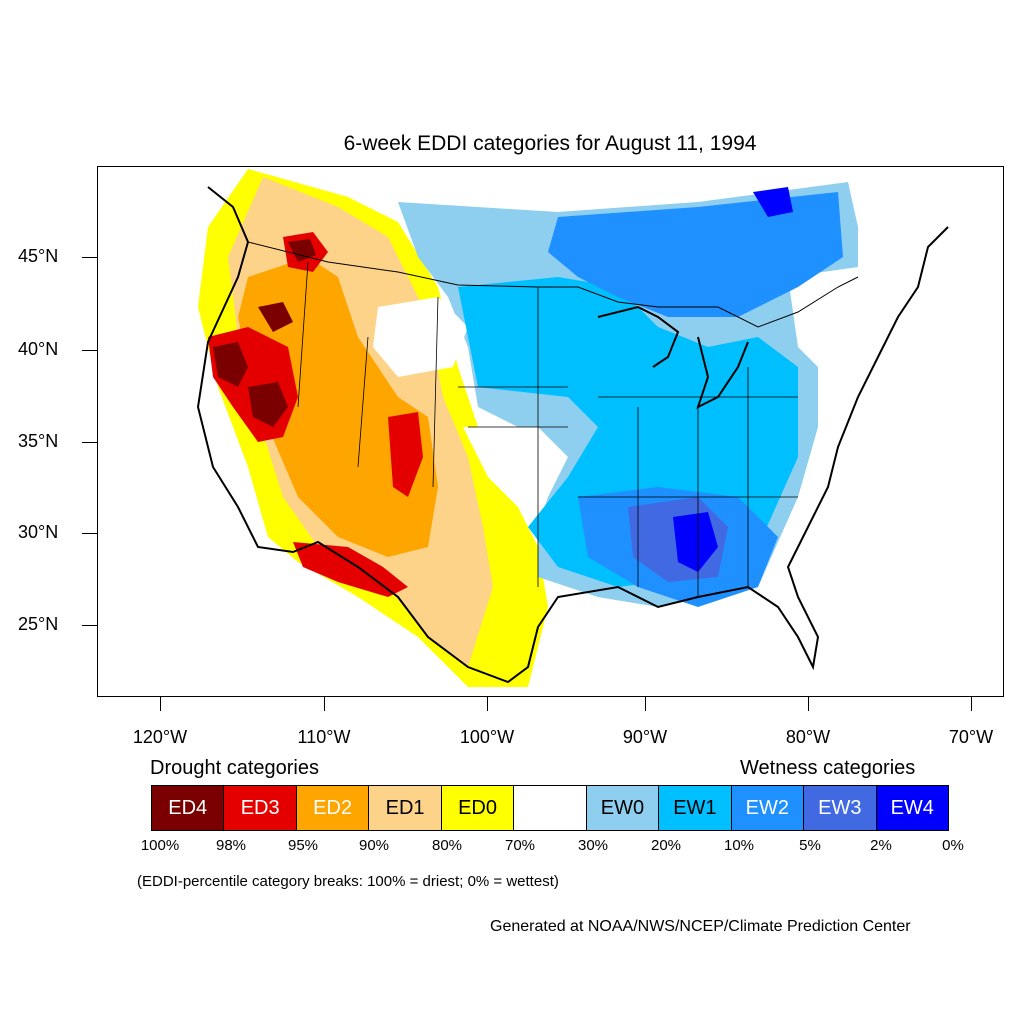 The image size is (1024, 1024). Describe the element at coordinates (234, 768) in the screenshot. I see `drought-categories-heading: Drought categories` at that location.